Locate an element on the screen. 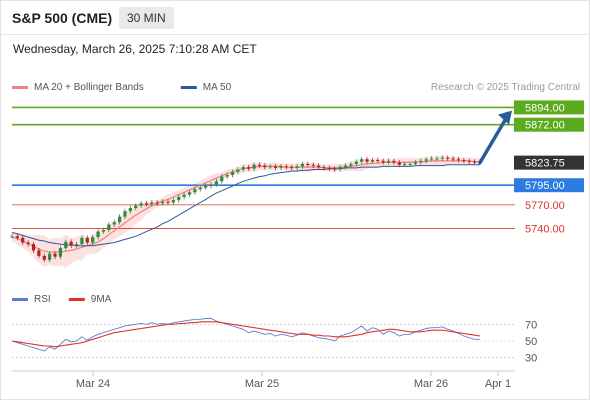 Image resolution: width=590 pixels, height=400 pixels. chart-title: S&P 500 (CME) is located at coordinates (62, 18).